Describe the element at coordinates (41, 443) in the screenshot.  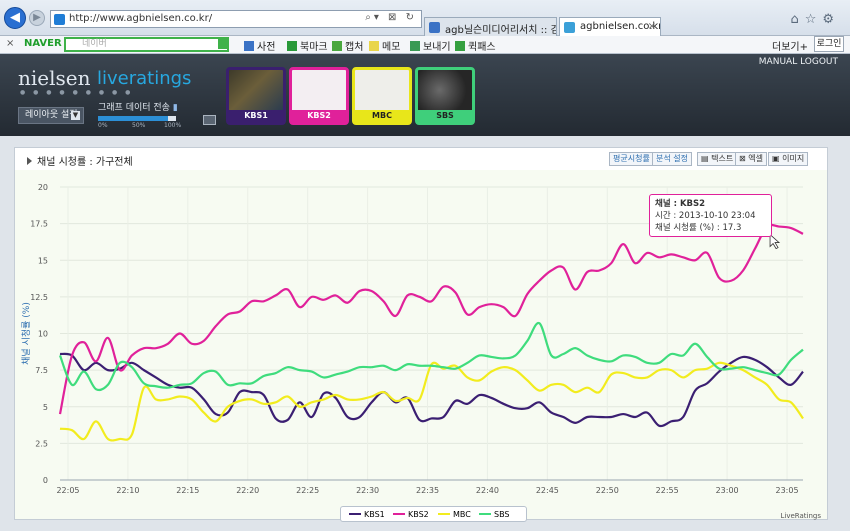
I see `y-tick-label: 2.5` at that location.